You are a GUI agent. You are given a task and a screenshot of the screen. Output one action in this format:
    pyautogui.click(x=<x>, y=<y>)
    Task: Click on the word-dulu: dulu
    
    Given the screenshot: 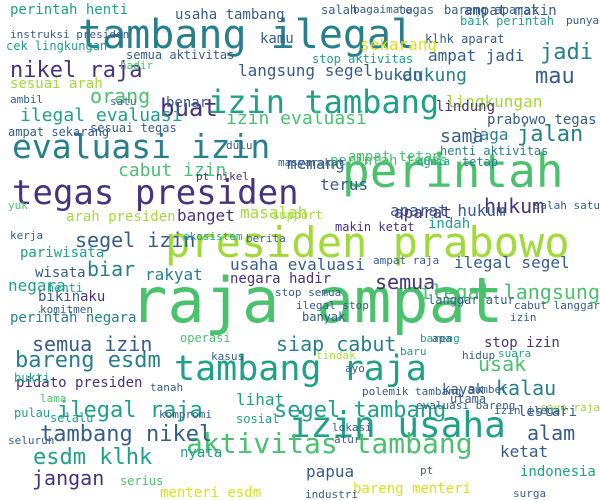 What is the action you would take?
    pyautogui.click(x=239, y=145)
    